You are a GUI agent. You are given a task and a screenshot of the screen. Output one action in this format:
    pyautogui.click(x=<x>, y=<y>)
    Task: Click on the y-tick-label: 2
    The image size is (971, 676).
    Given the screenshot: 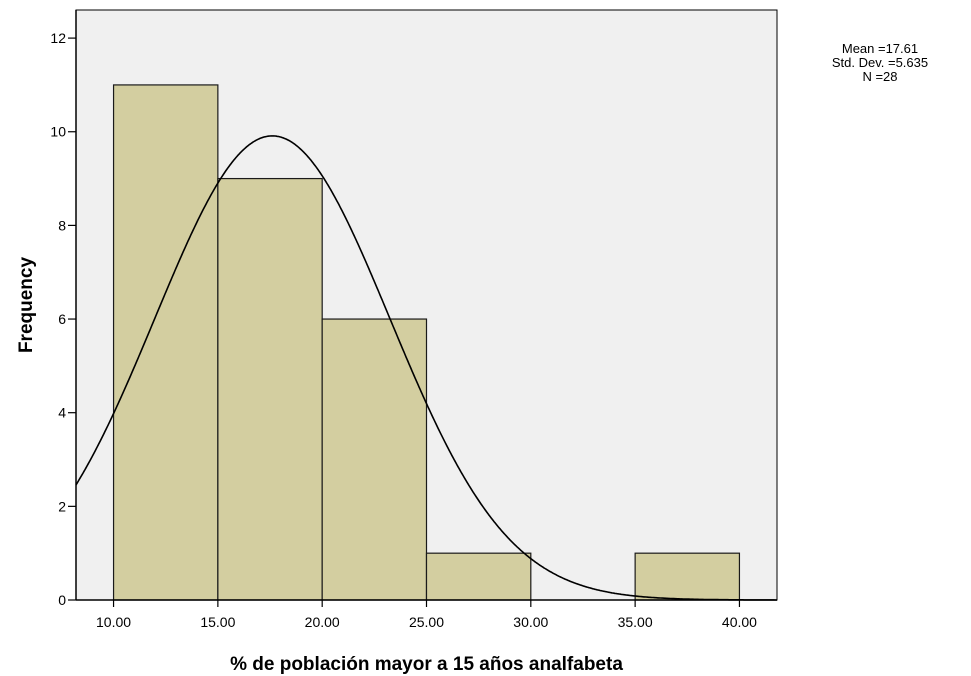 What is the action you would take?
    pyautogui.click(x=62, y=506)
    